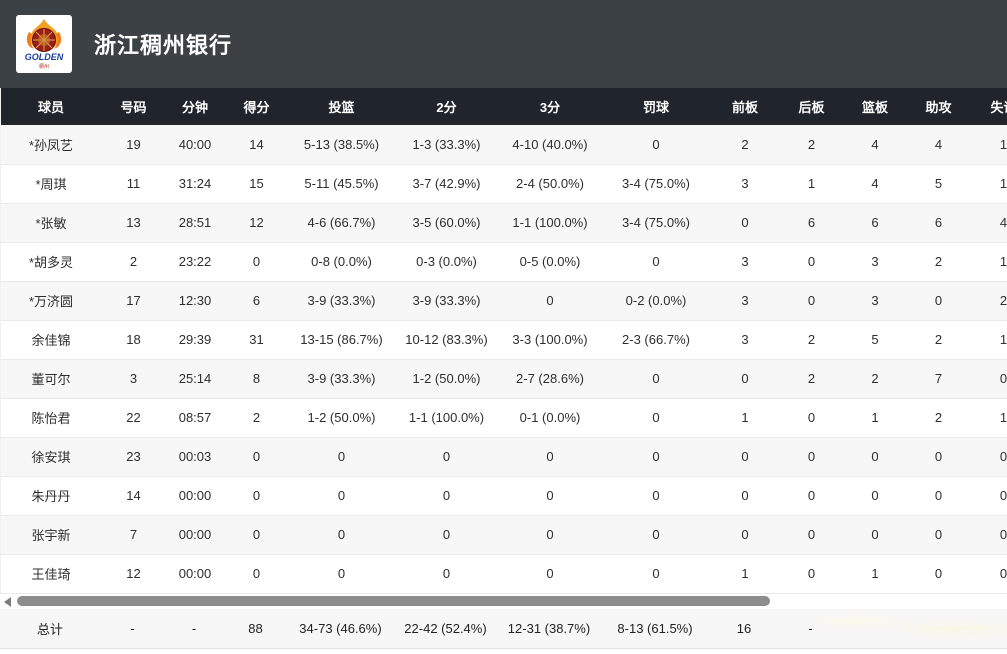 The width and height of the screenshot is (1007, 654). I want to click on oreb-cell: 1, so click(745, 574).